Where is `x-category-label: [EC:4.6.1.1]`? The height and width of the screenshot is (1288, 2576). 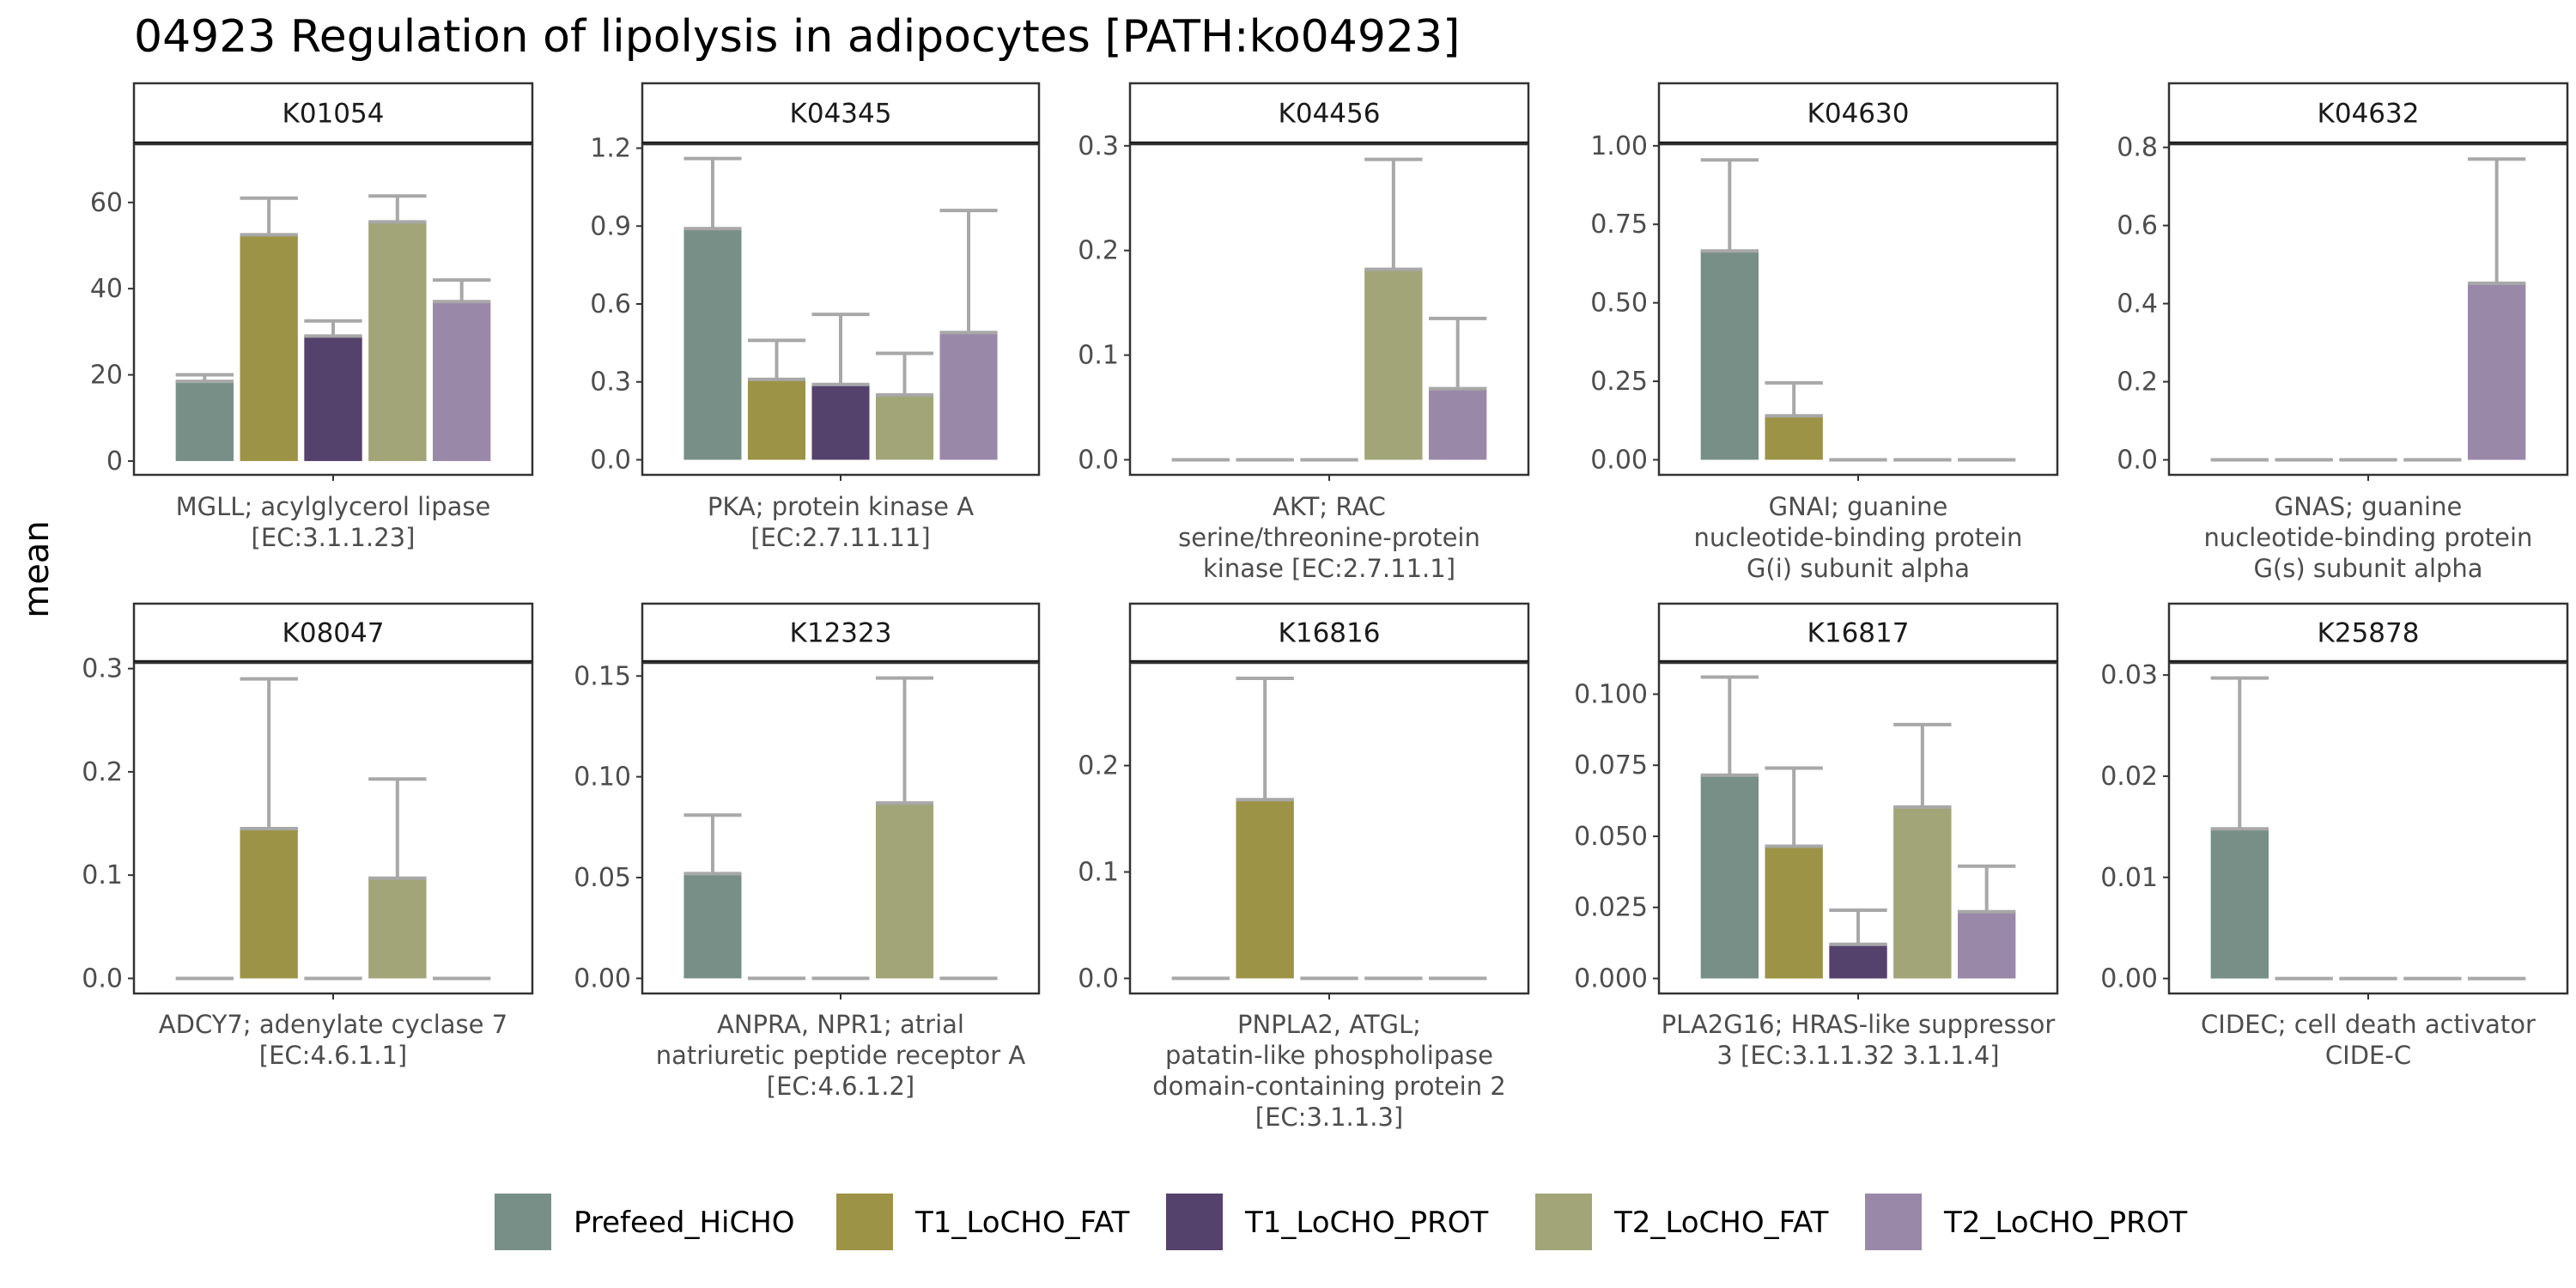 x-category-label: [EC:4.6.1.1] is located at coordinates (333, 1056).